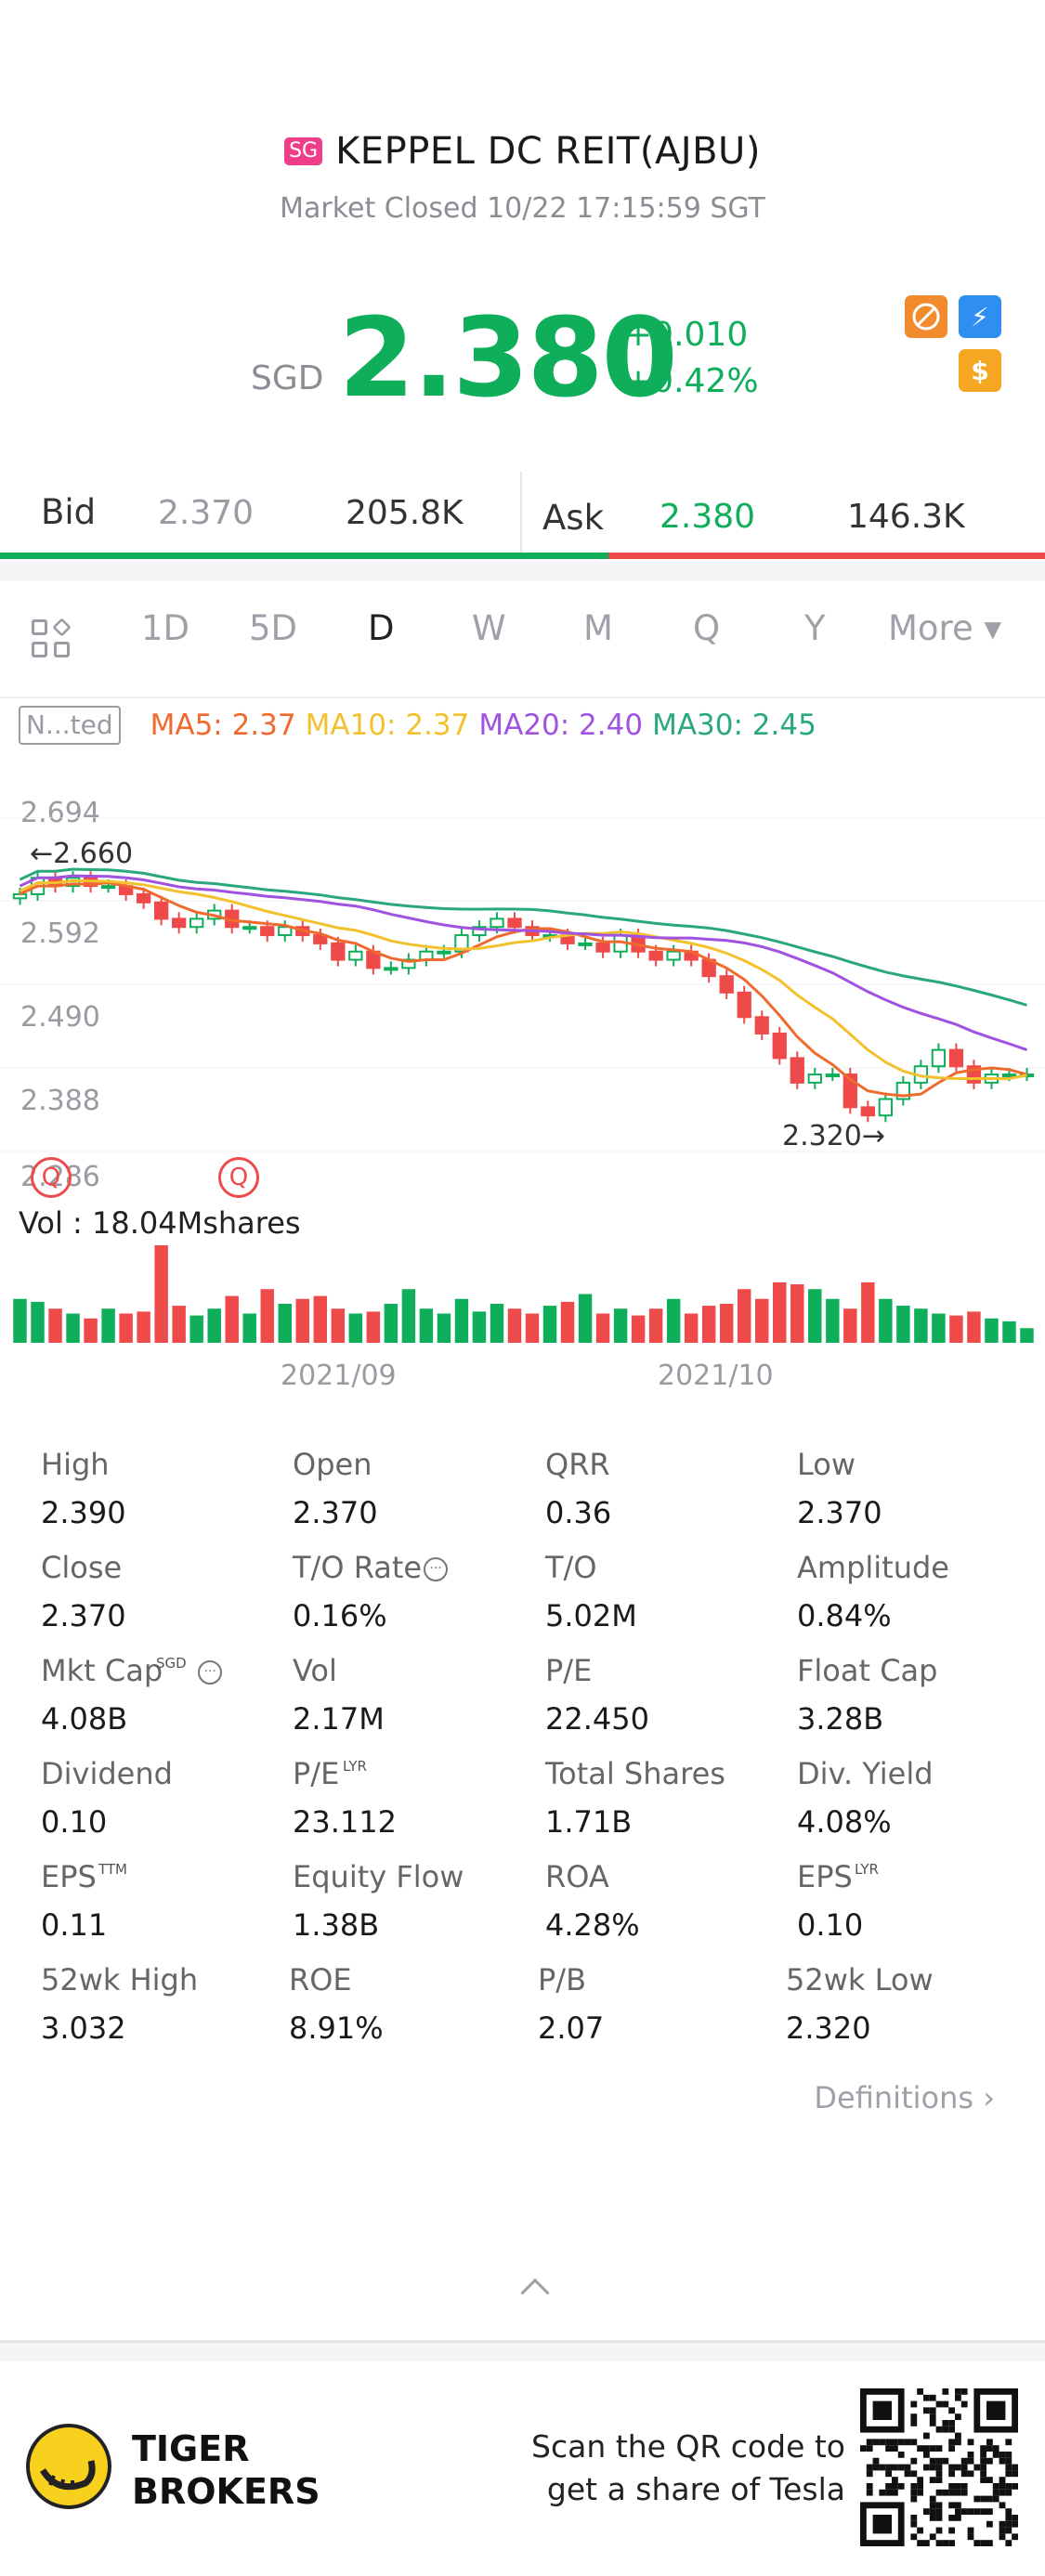  I want to click on stat-key: 52wk High, so click(120, 1979).